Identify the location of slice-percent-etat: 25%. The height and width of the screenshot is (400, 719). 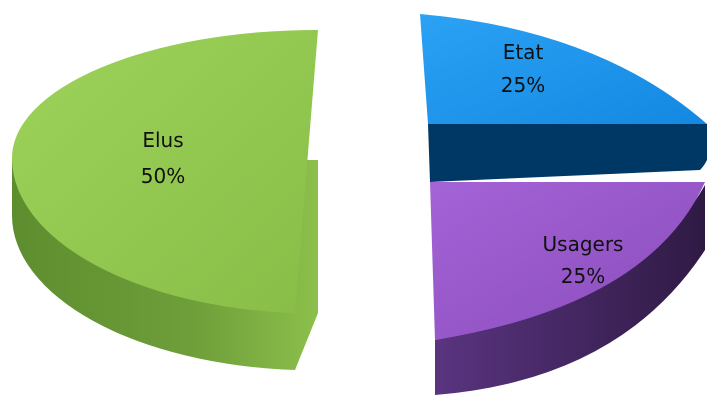
(523, 85).